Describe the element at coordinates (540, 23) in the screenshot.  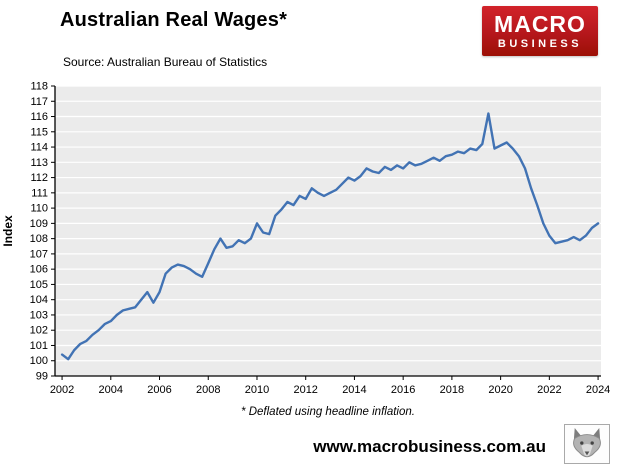
I see `logo-macro-text: MACRO` at that location.